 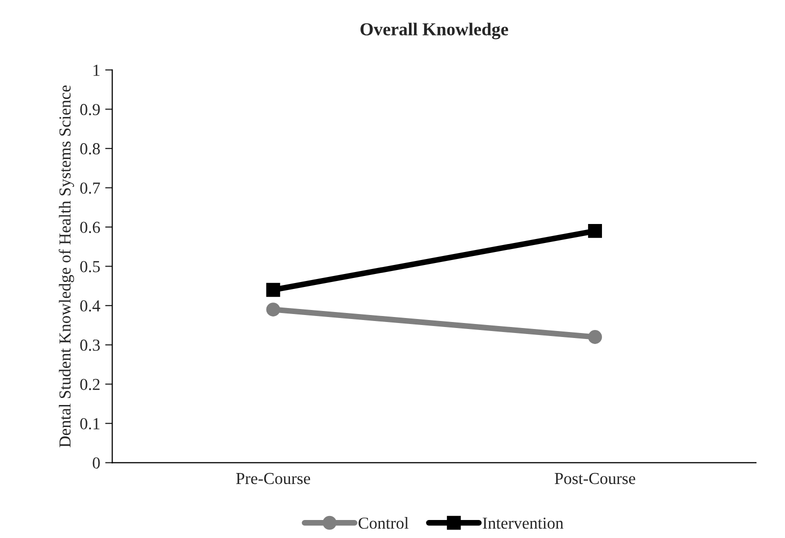 I want to click on y-tick-label: 0.1, so click(x=90, y=424).